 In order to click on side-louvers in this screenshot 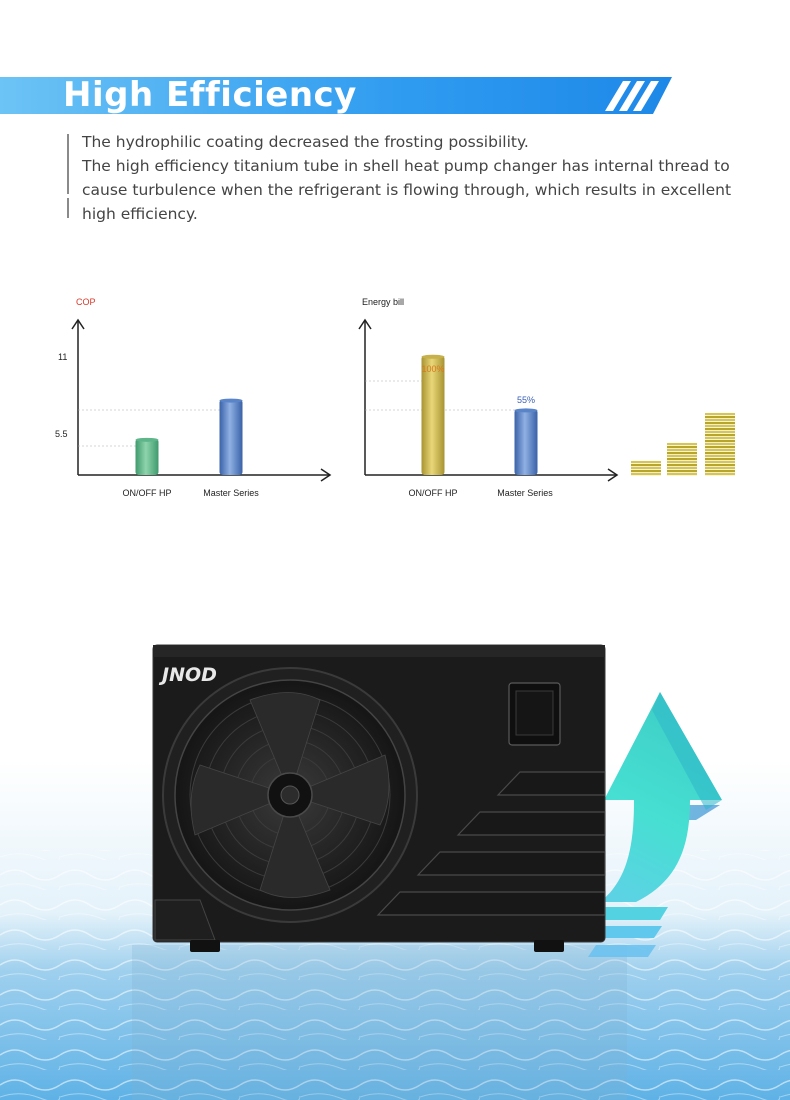, I will do `click(491, 843)`.